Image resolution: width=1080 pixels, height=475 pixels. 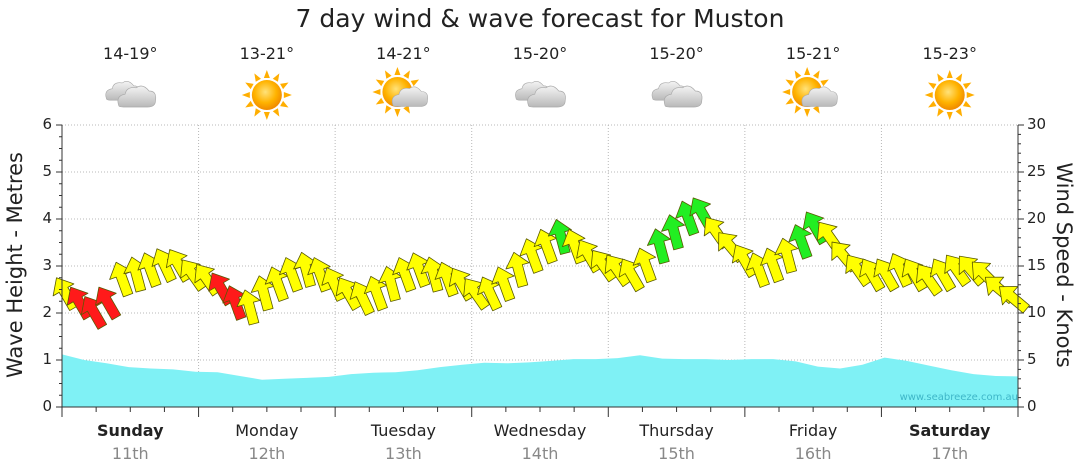 What do you see at coordinates (400, 92) in the screenshot?
I see `partly-cloudy-icon` at bounding box center [400, 92].